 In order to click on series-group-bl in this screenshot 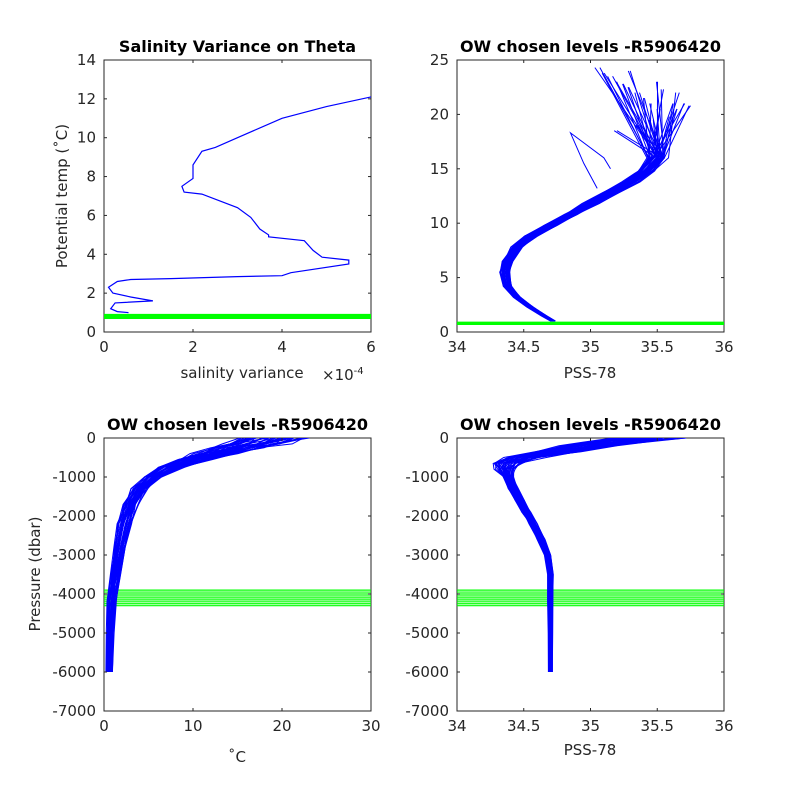, I will do `click(237, 555)`.